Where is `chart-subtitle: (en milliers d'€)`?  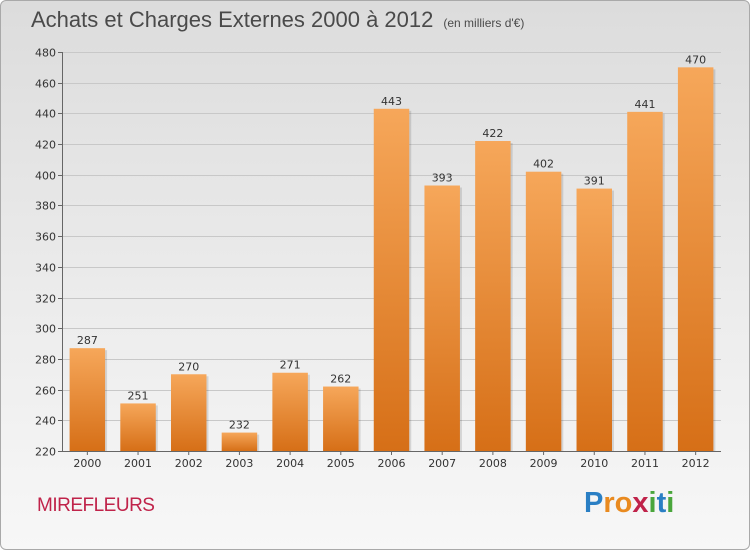 chart-subtitle: (en milliers d'€) is located at coordinates (484, 23).